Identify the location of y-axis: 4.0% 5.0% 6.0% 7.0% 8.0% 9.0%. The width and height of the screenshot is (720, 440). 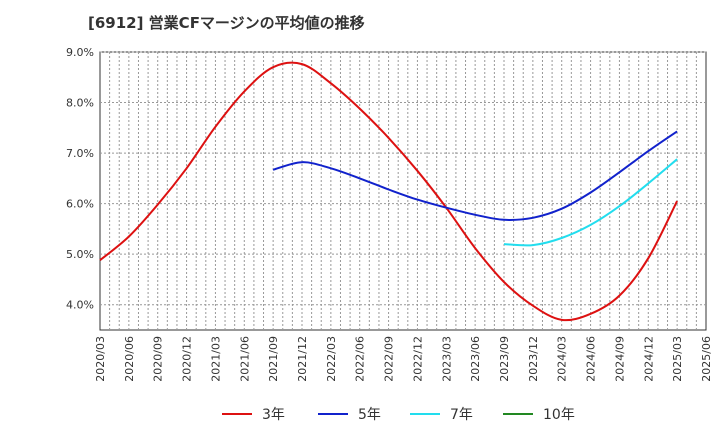
(80, 179).